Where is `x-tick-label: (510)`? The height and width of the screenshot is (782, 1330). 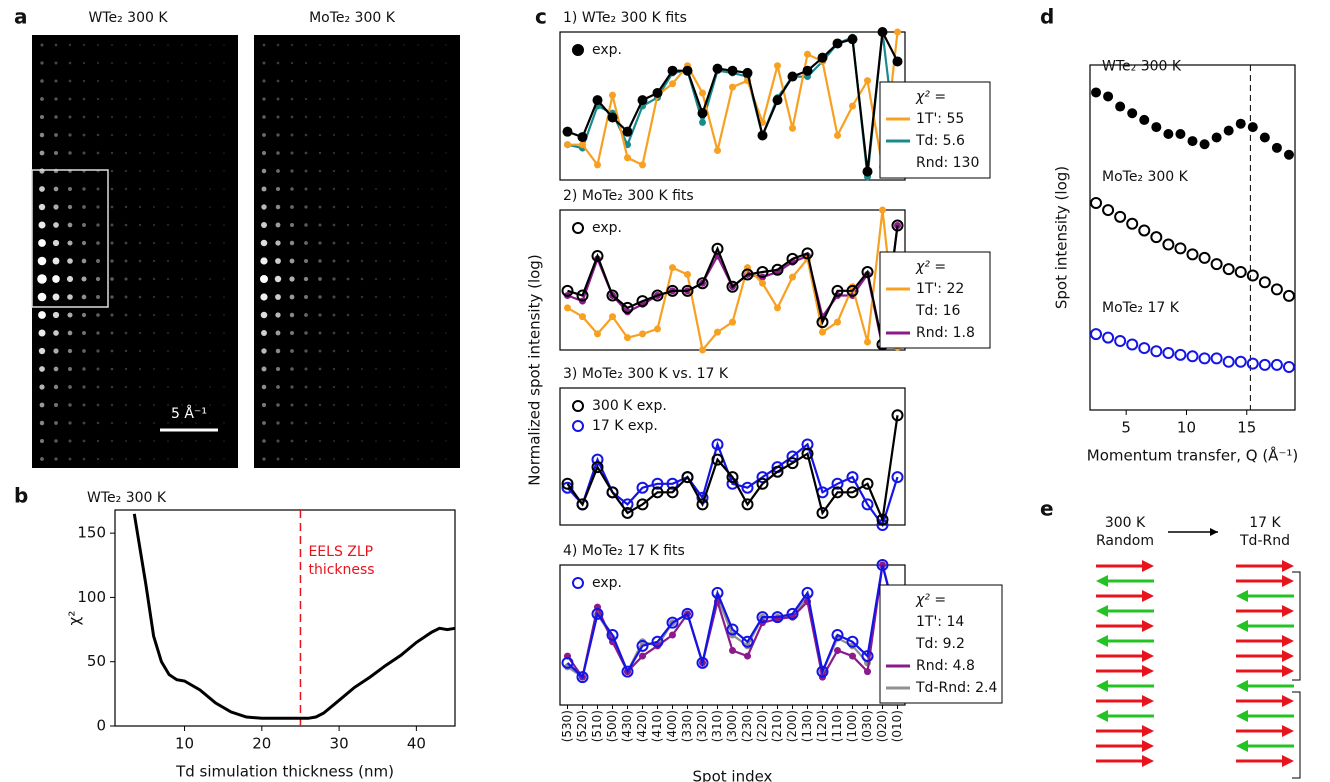
x-tick-label: (510) is located at coordinates (597, 726).